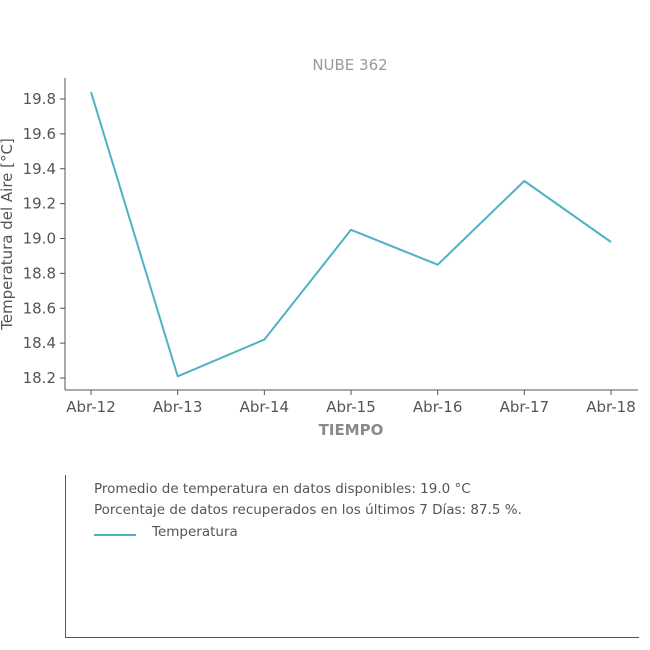 This screenshot has width=650, height=650. What do you see at coordinates (39, 239) in the screenshot?
I see `y-tick-label: 19.0` at bounding box center [39, 239].